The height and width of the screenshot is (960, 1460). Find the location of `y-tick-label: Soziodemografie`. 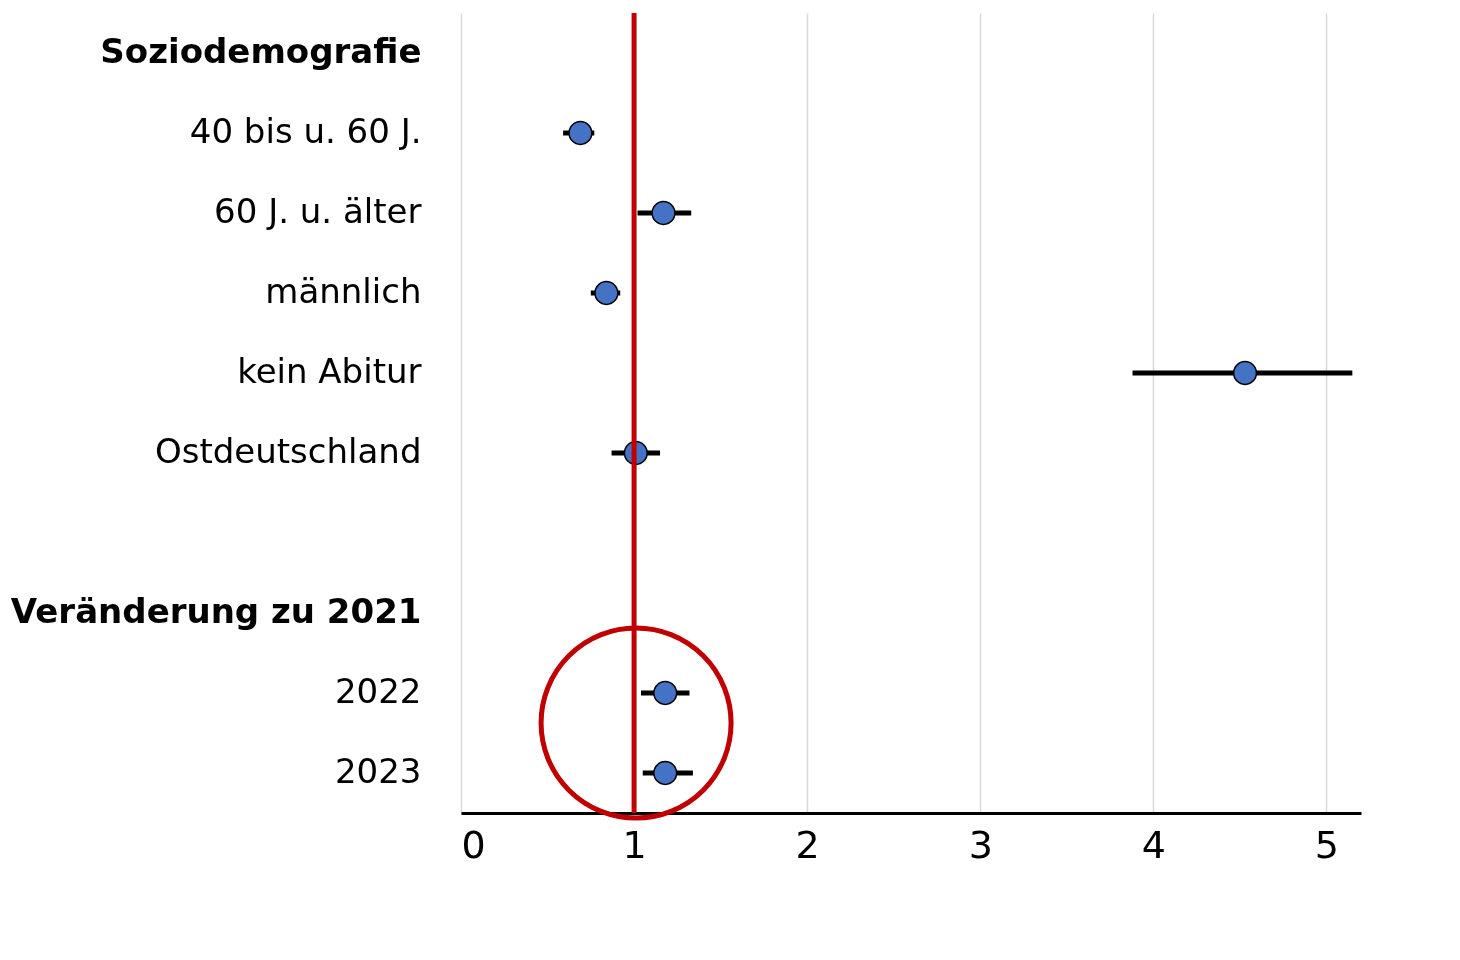

y-tick-label: Soziodemografie is located at coordinates (261, 51).